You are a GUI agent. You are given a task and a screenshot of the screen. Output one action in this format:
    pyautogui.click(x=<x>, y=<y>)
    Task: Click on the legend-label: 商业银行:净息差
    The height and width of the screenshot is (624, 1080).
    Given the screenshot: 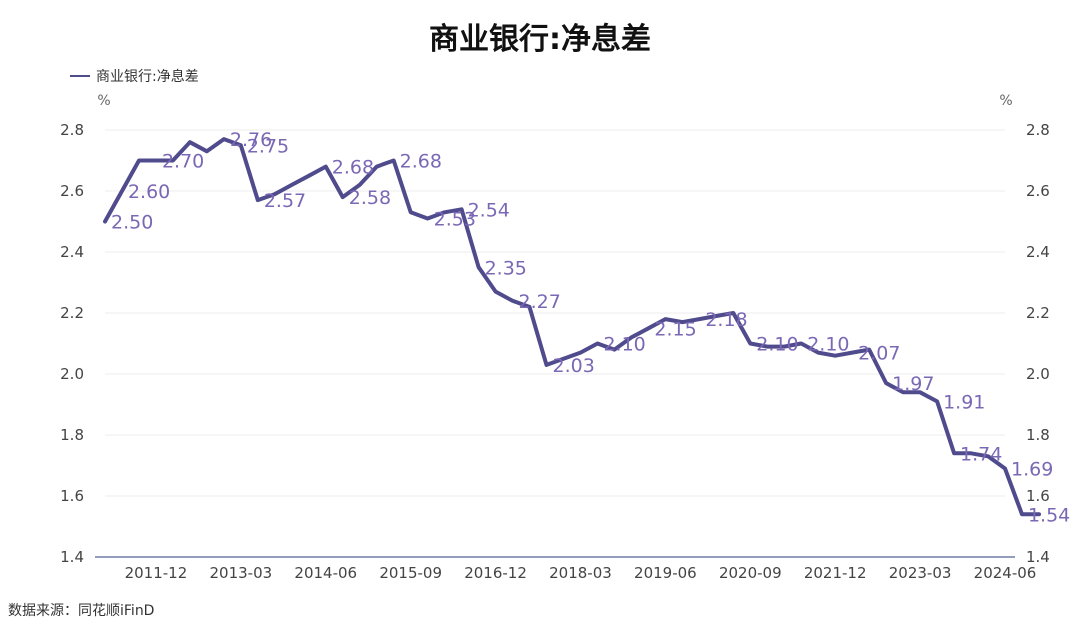 What is the action you would take?
    pyautogui.click(x=147, y=77)
    